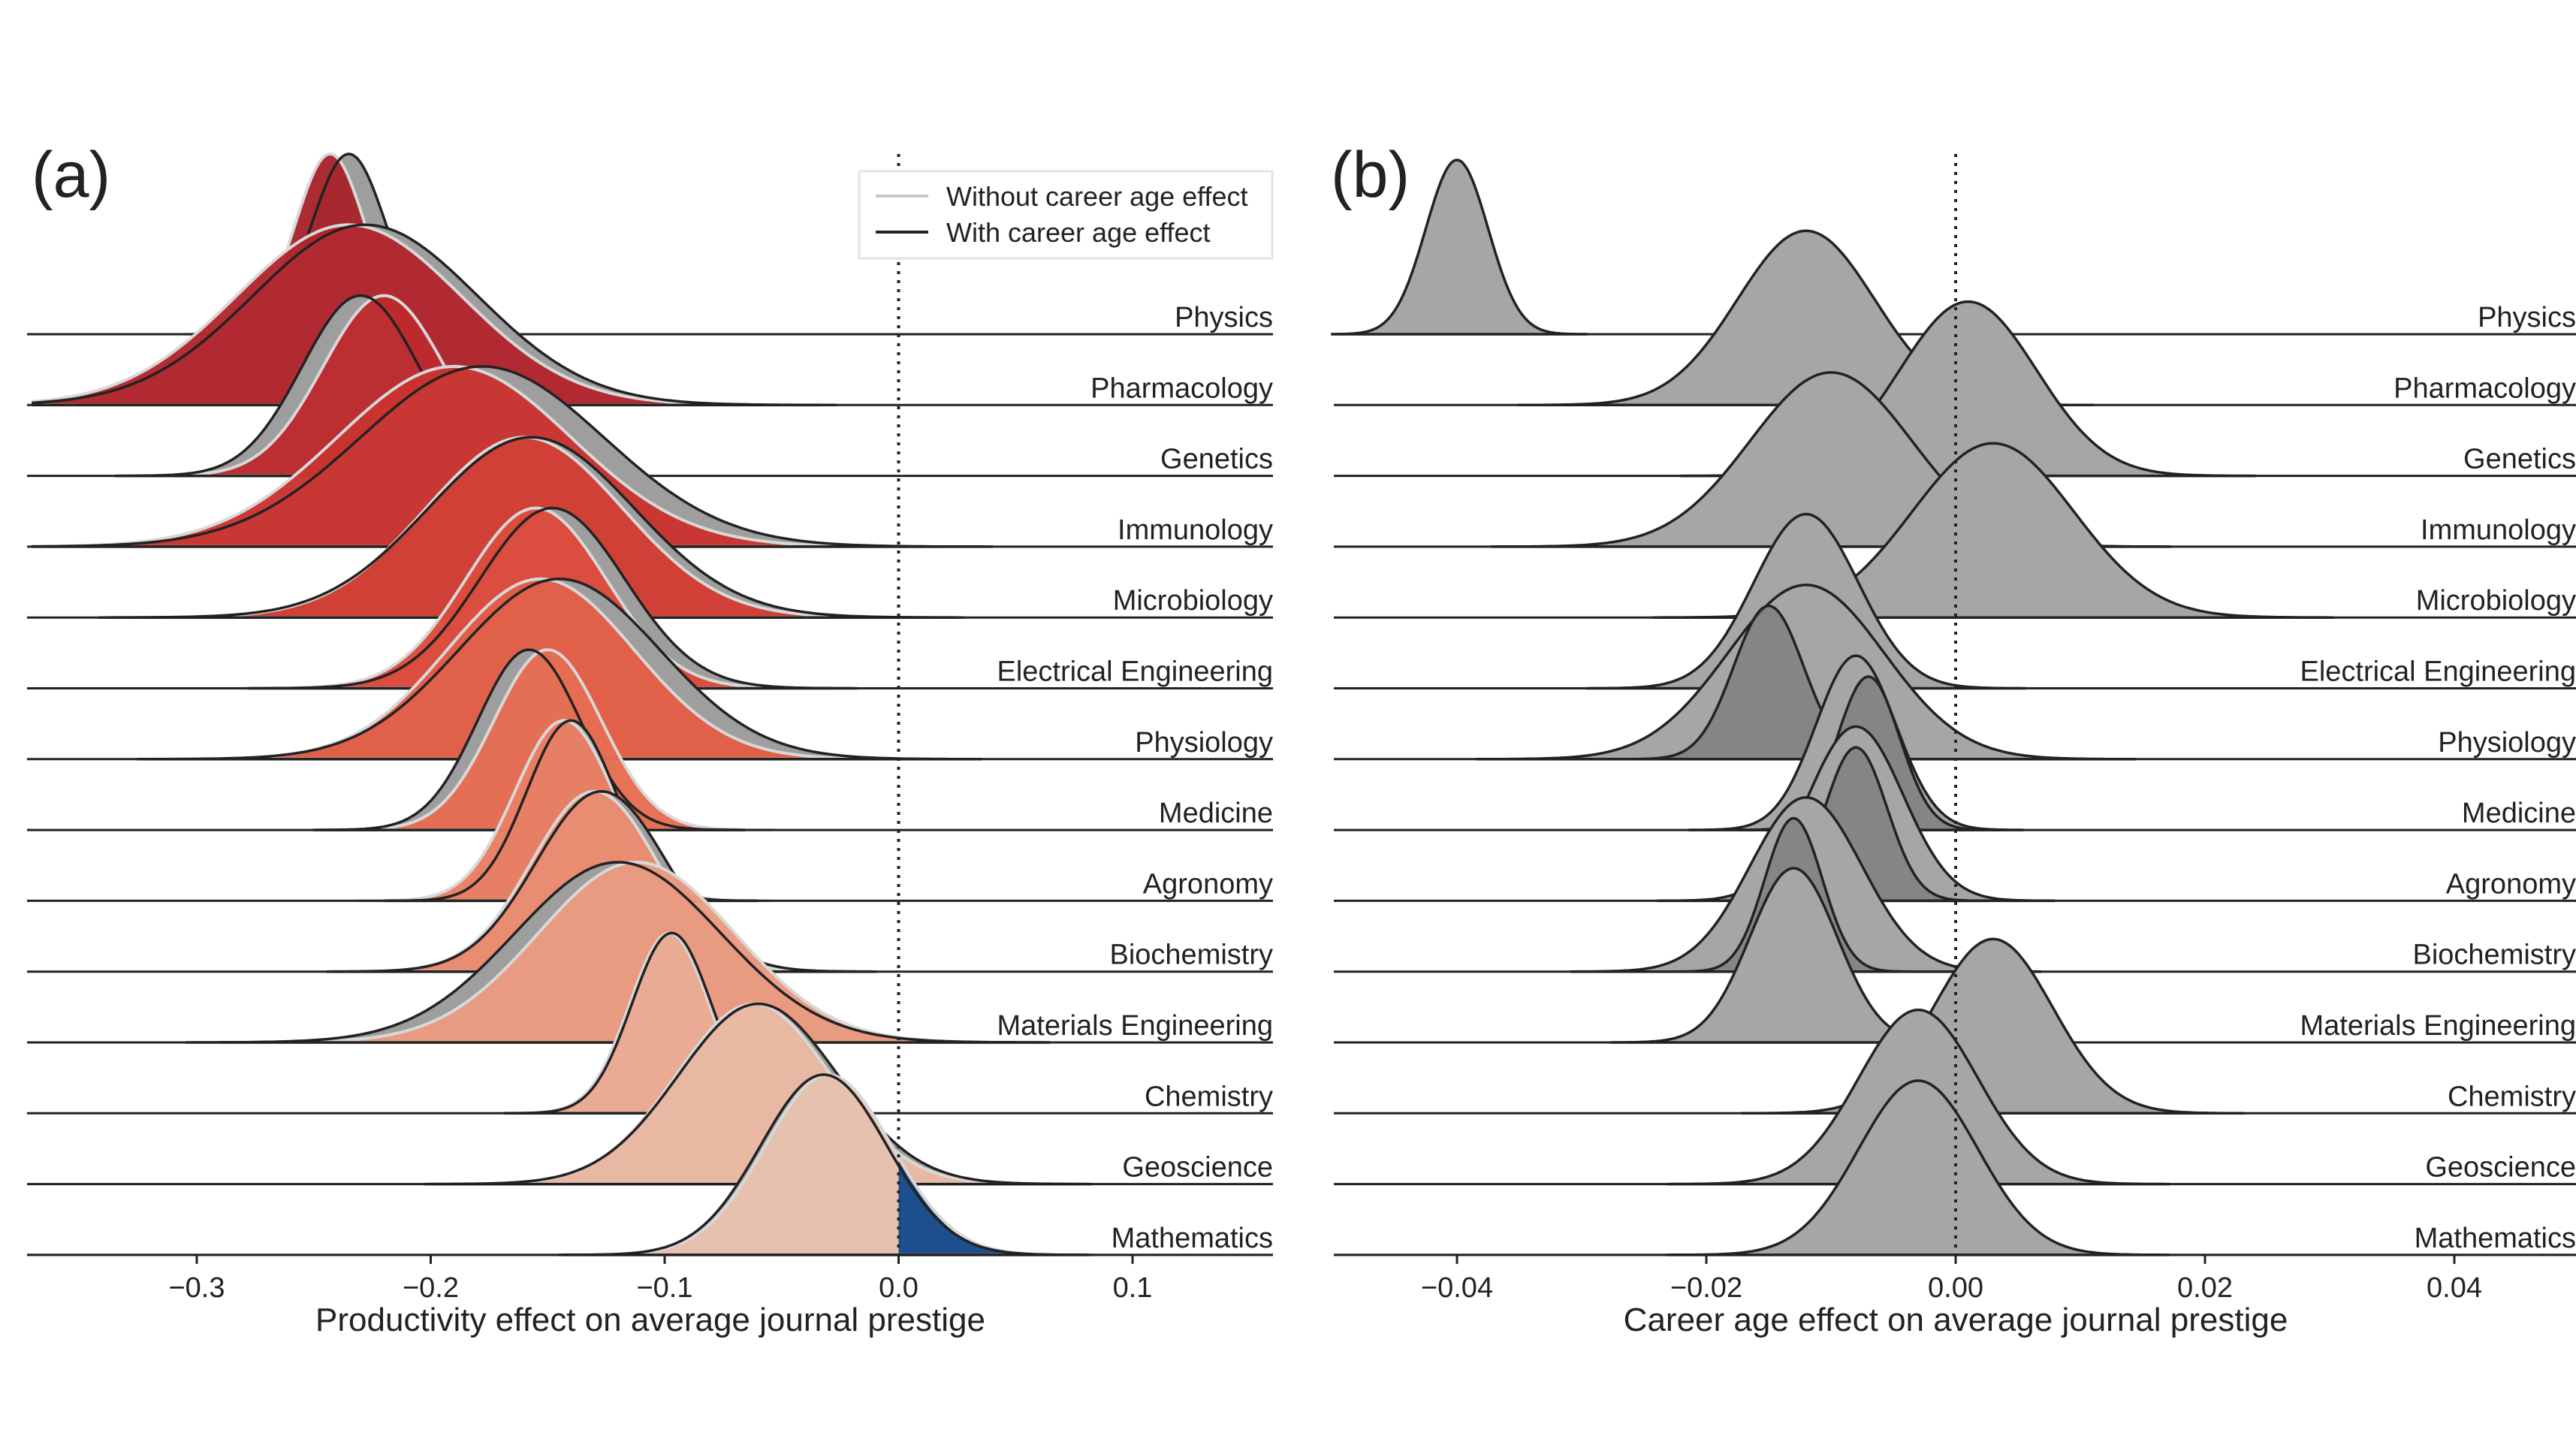  What do you see at coordinates (2455, 1288) in the screenshot?
I see `panel-b-tick-label: 0.04` at bounding box center [2455, 1288].